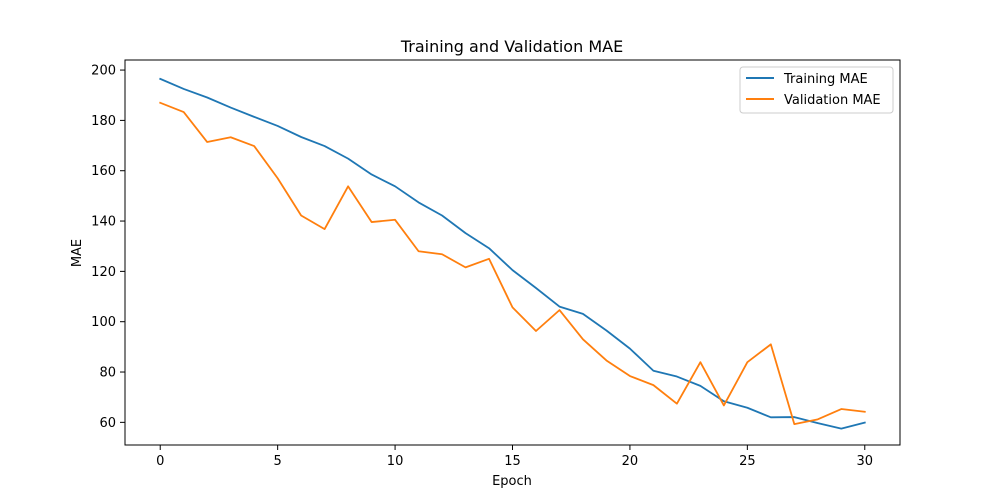  I want to click on legend: Training MAE Validation MAE, so click(816, 90).